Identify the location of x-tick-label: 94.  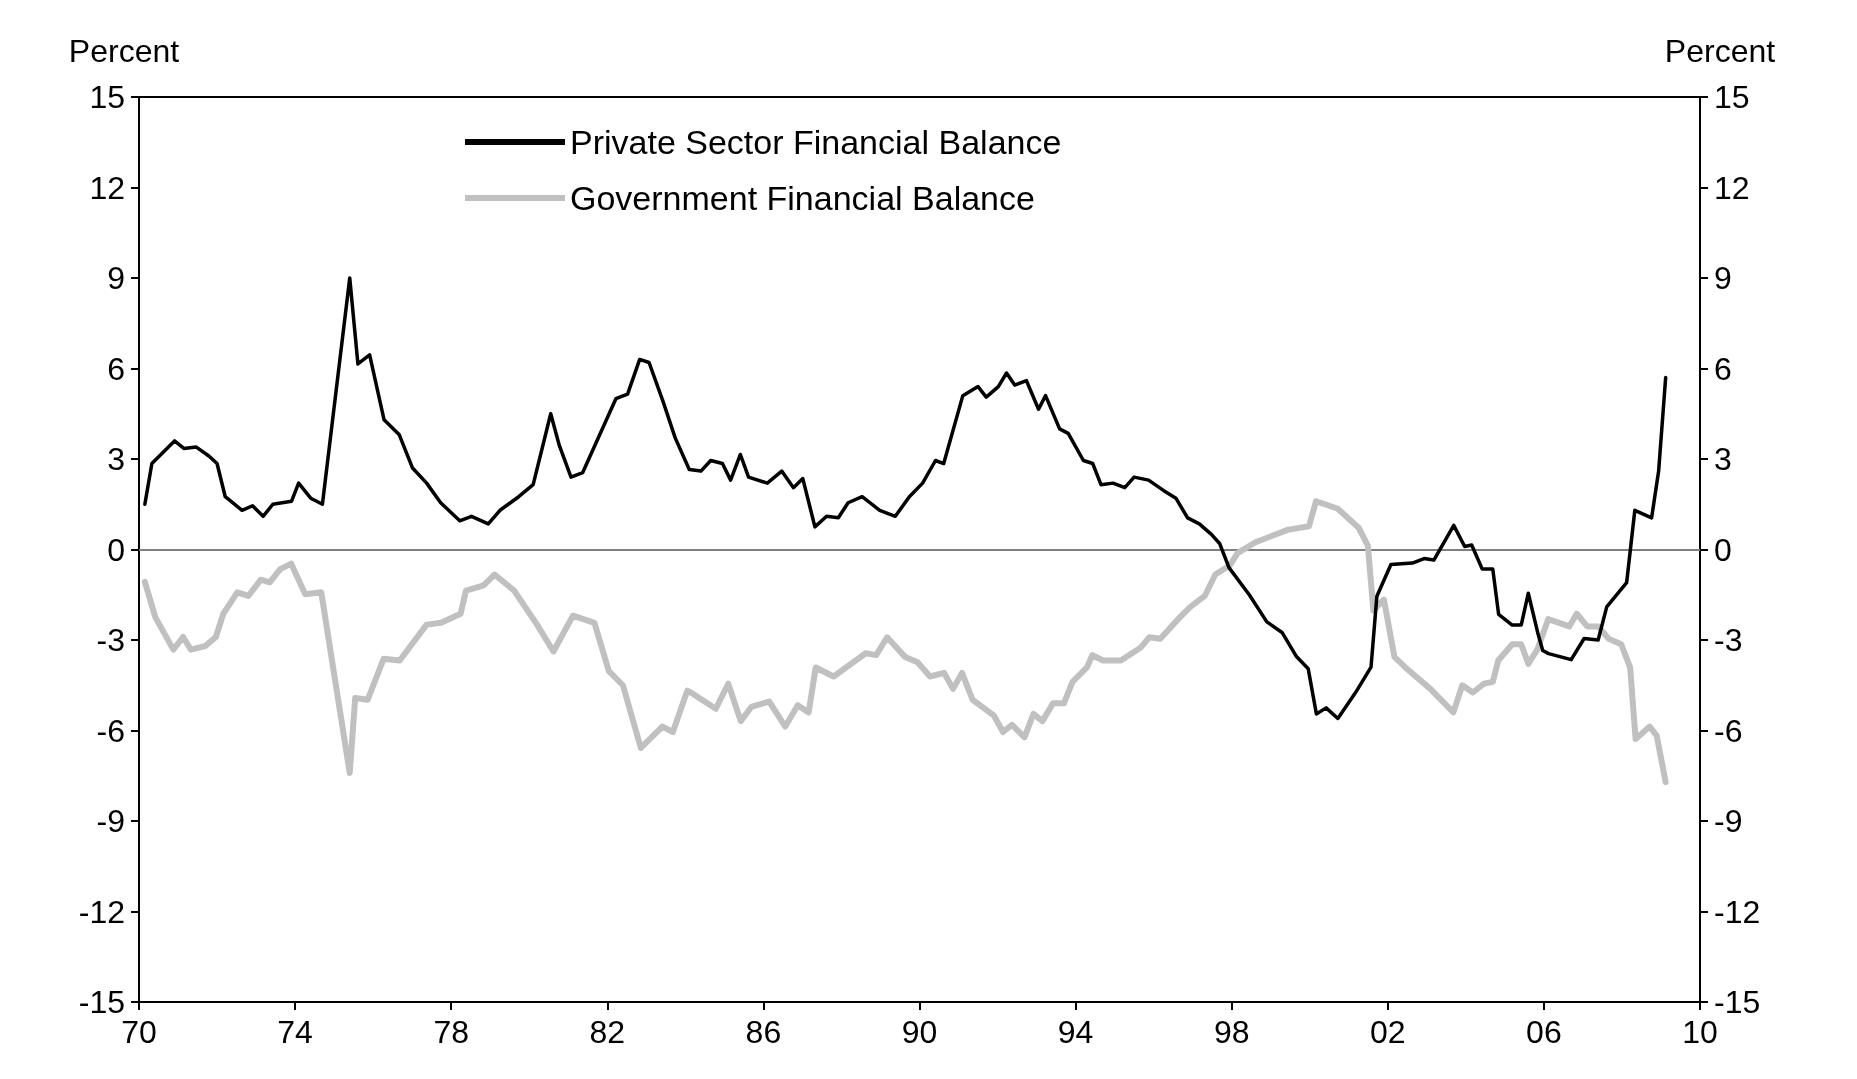
(1075, 1032).